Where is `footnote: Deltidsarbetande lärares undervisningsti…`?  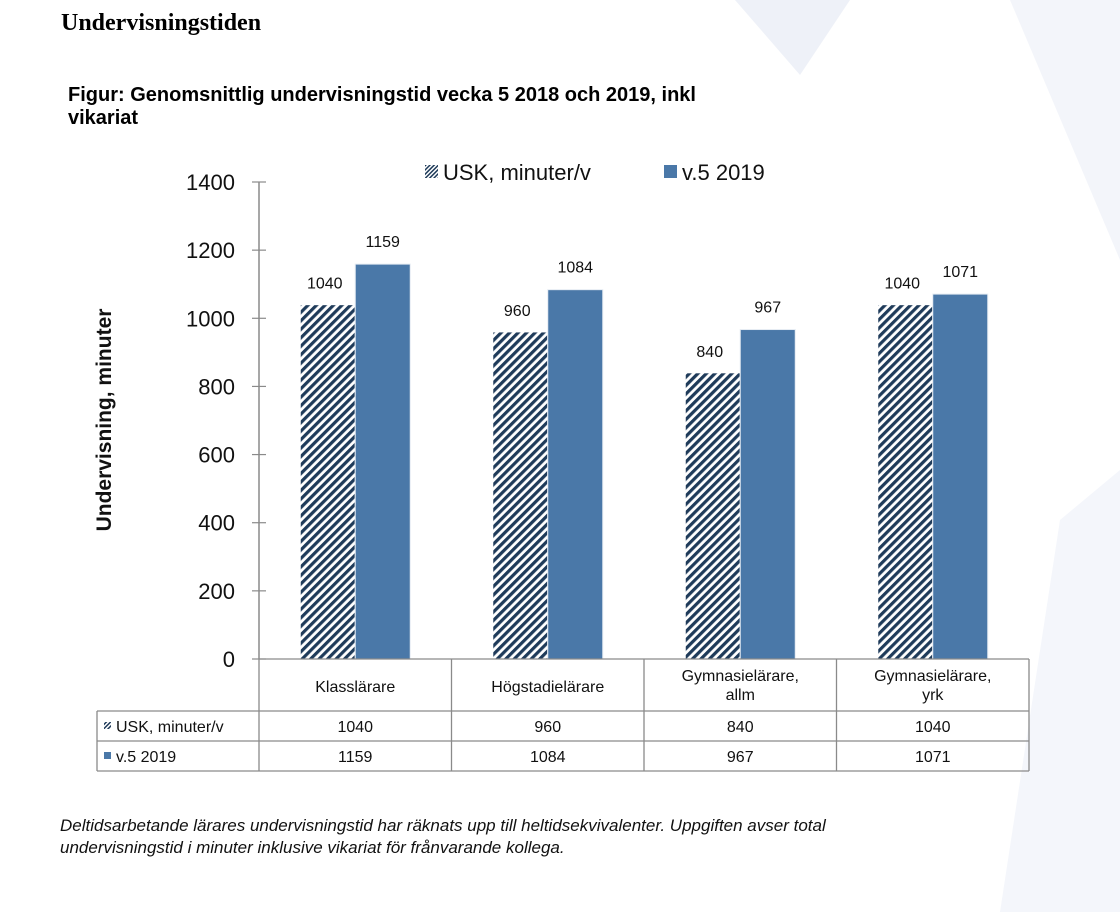 footnote: Deltidsarbetande lärares undervisningsti… is located at coordinates (580, 837).